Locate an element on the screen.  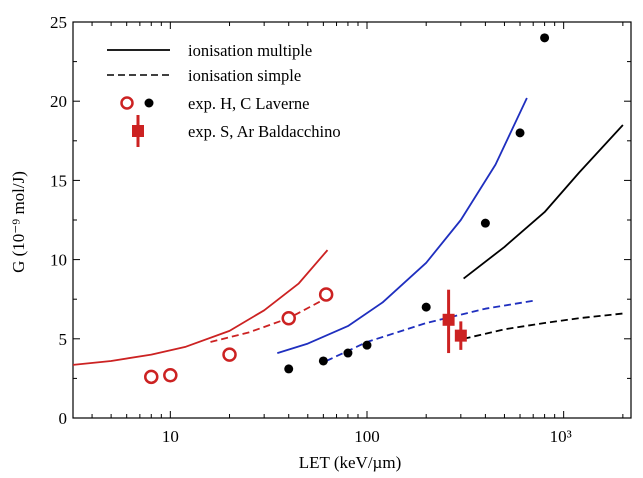
x-tick-label: 10 is located at coordinates (170, 436).